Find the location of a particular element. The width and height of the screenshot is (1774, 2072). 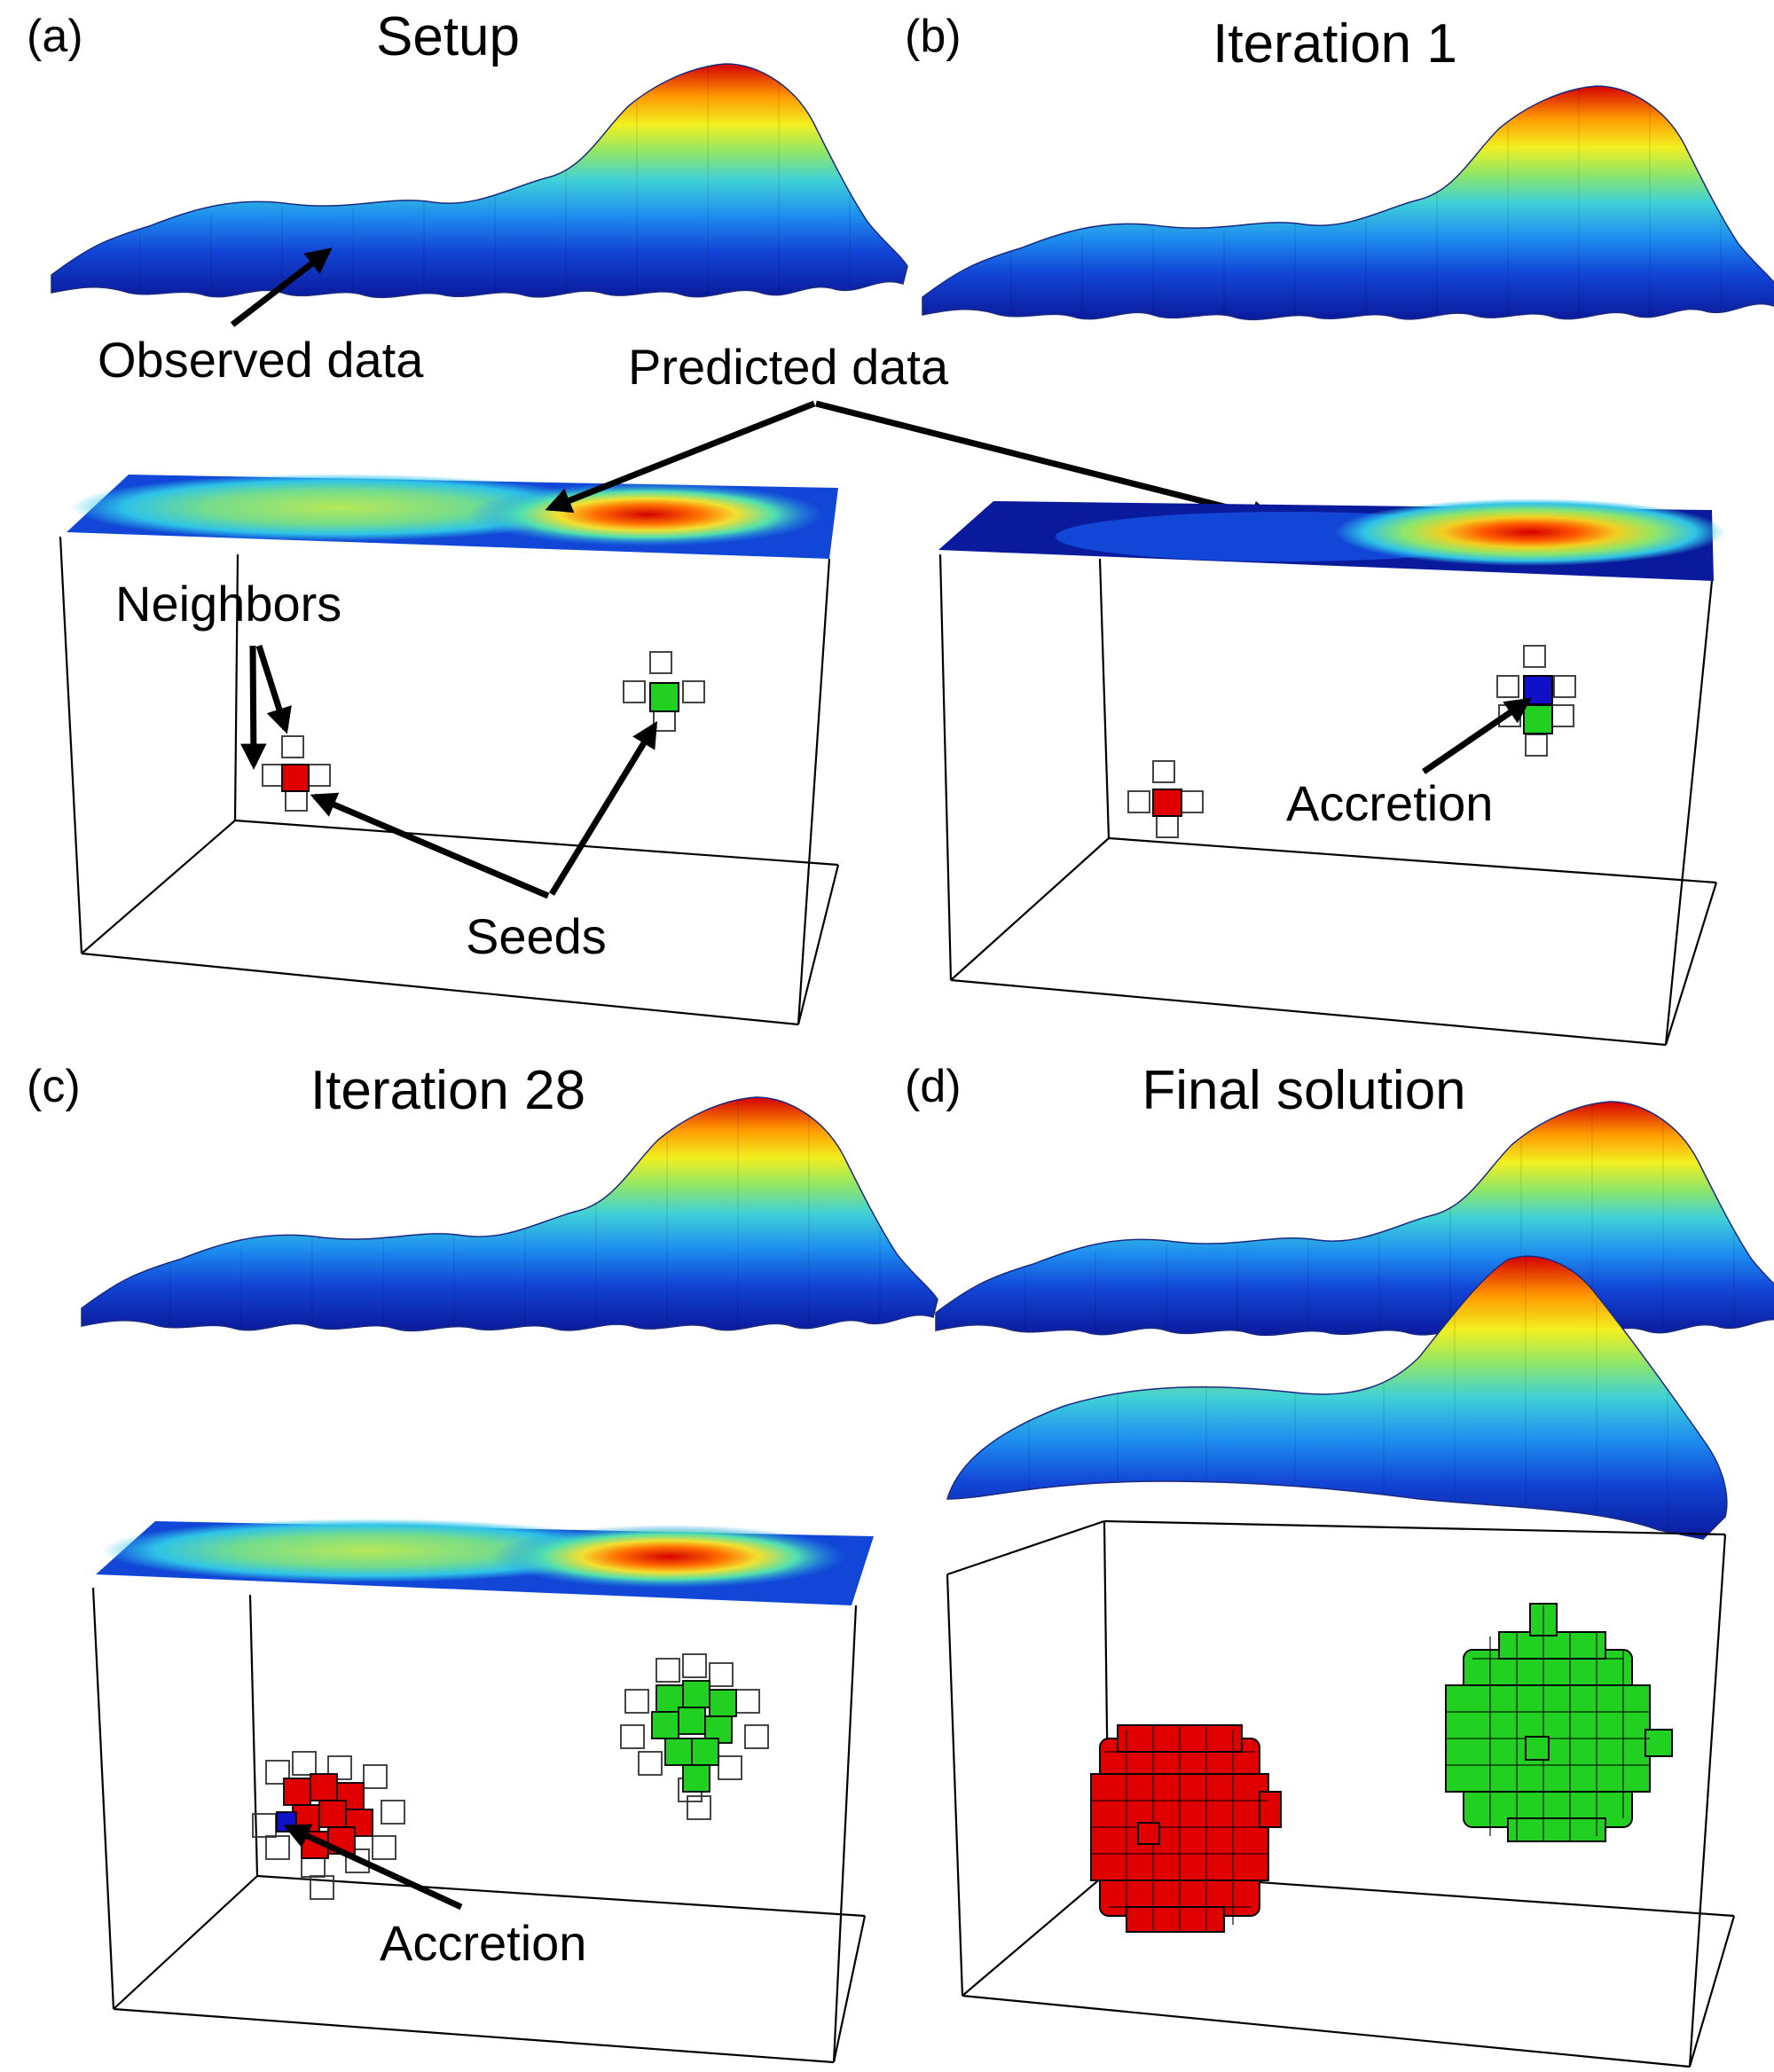

panel-label-d: (d) is located at coordinates (933, 1086).